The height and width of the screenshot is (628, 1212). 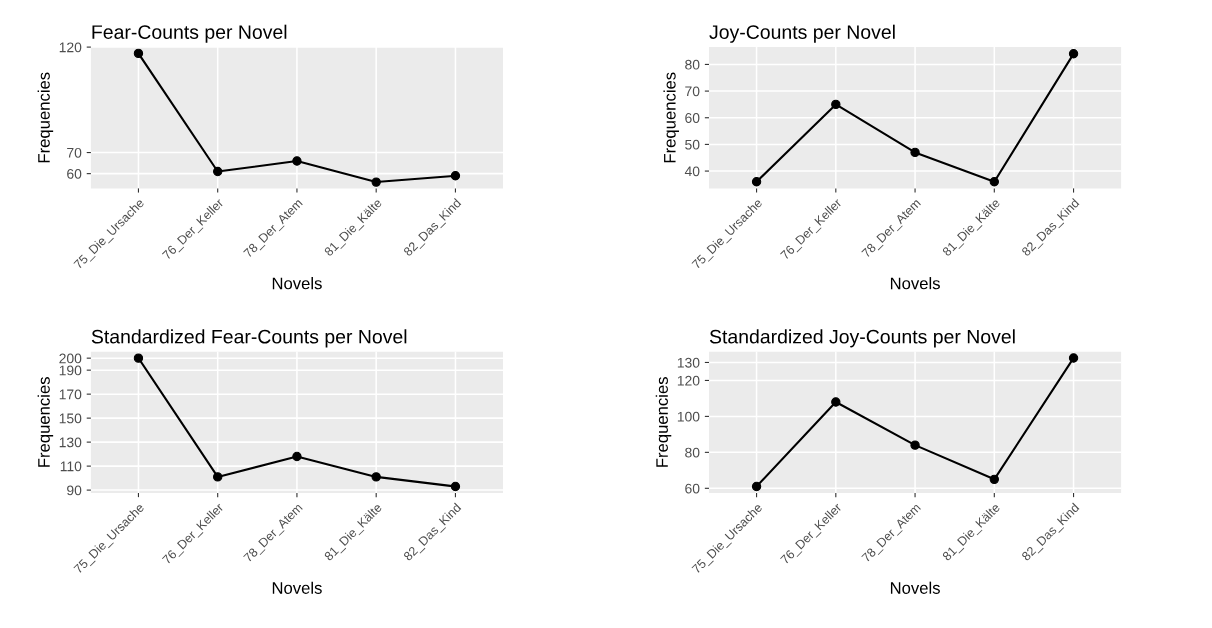 I want to click on y-tick-label: 200, so click(x=70, y=358).